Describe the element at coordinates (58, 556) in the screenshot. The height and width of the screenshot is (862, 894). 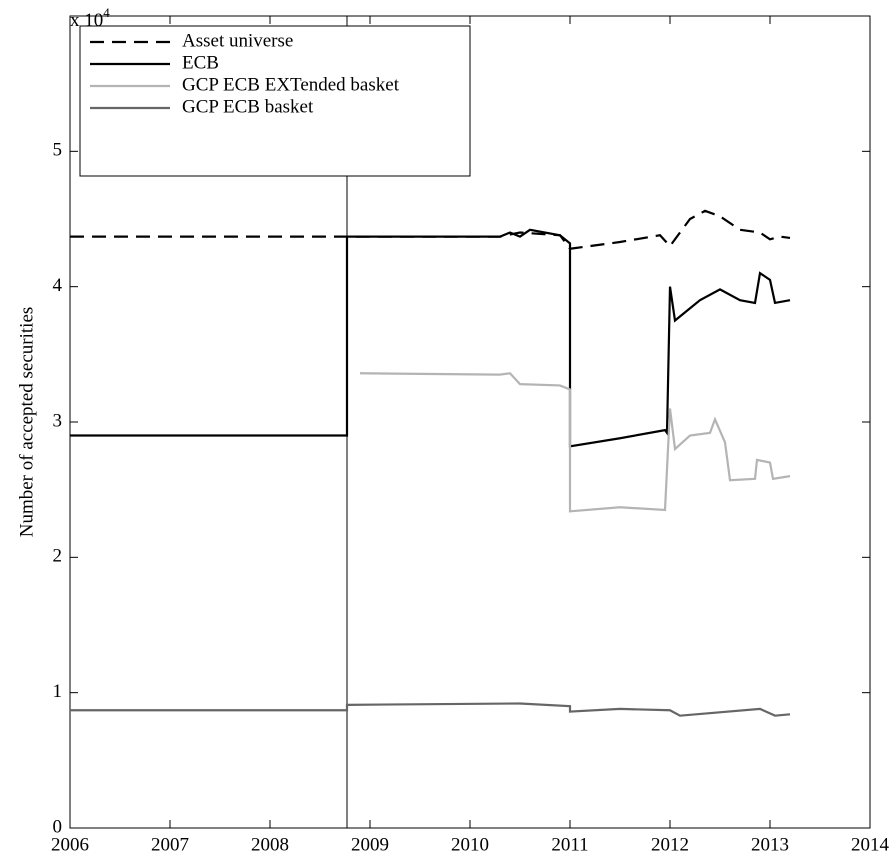
I see `y-tick-label: 2` at that location.